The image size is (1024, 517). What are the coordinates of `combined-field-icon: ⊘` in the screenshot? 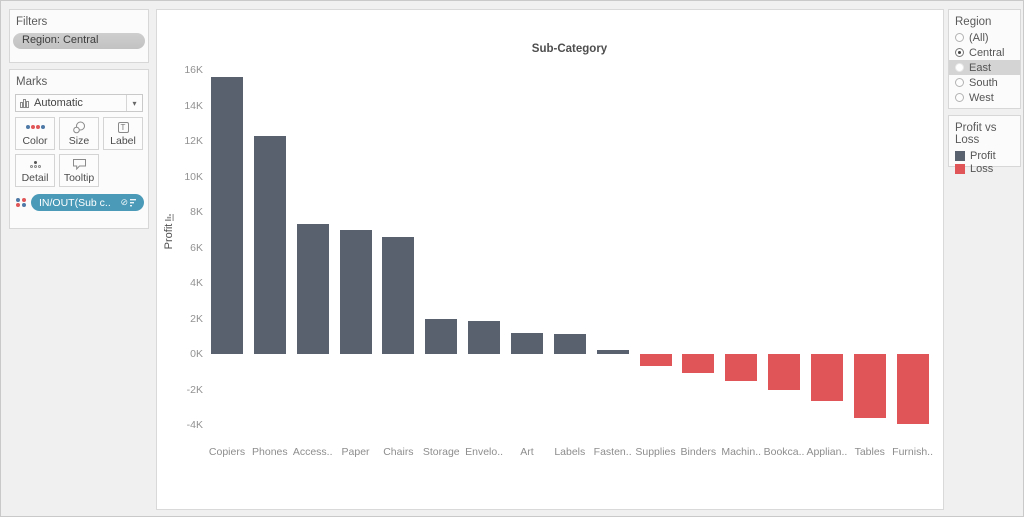 It's located at (124, 202).